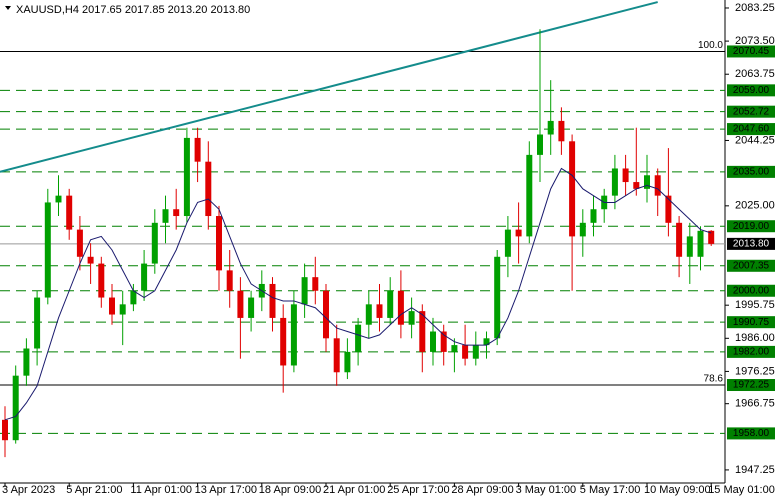 The height and width of the screenshot is (496, 778). I want to click on level-label: 2070.45, so click(751, 51).